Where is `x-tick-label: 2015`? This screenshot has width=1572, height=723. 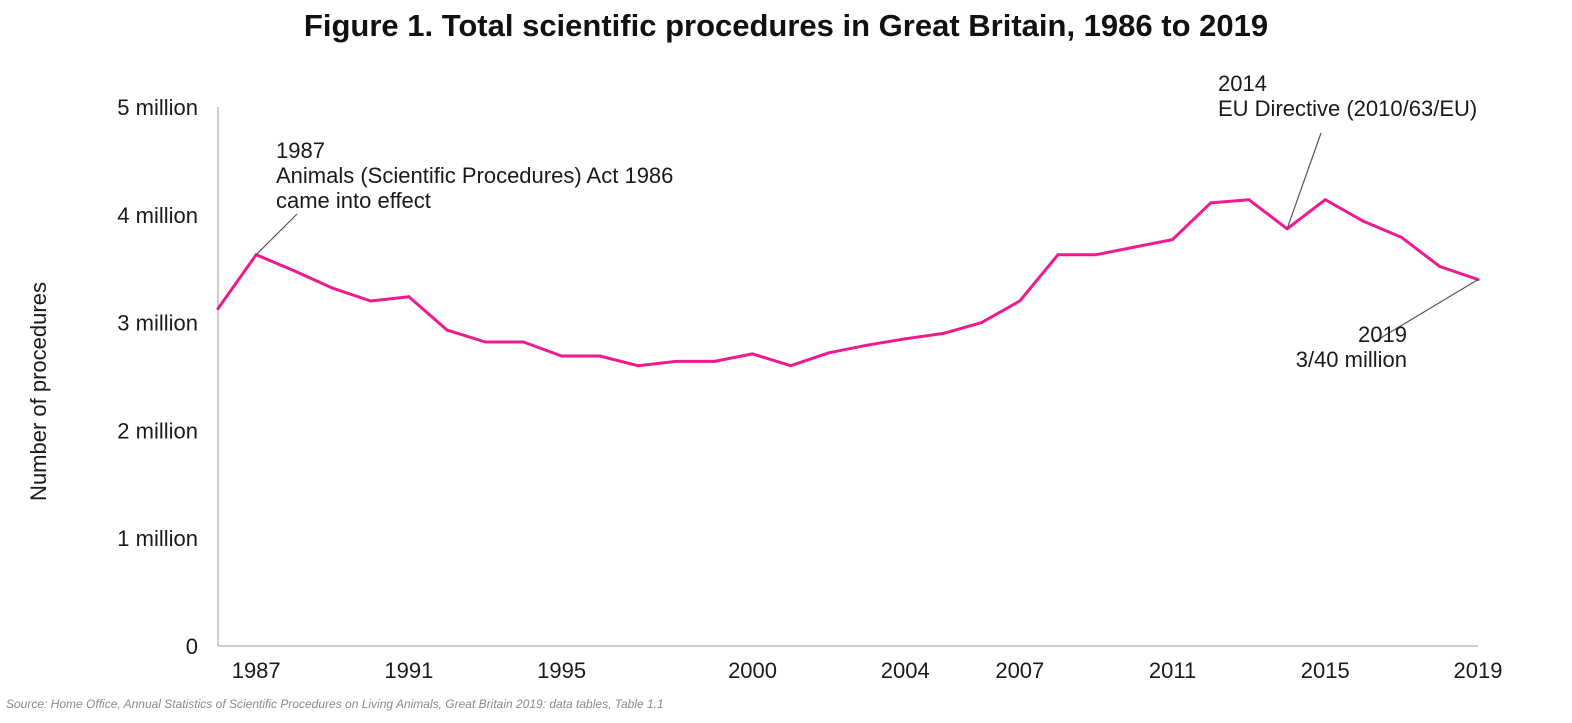
x-tick-label: 2015 is located at coordinates (1325, 670).